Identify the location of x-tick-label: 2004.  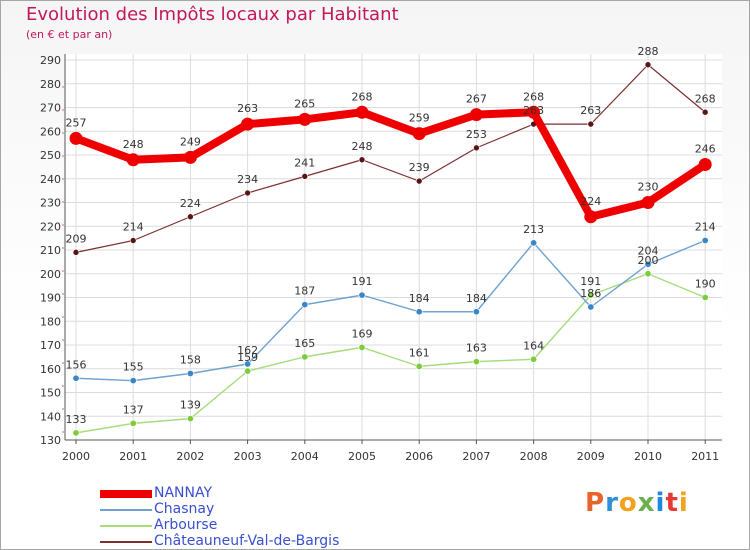
(305, 456).